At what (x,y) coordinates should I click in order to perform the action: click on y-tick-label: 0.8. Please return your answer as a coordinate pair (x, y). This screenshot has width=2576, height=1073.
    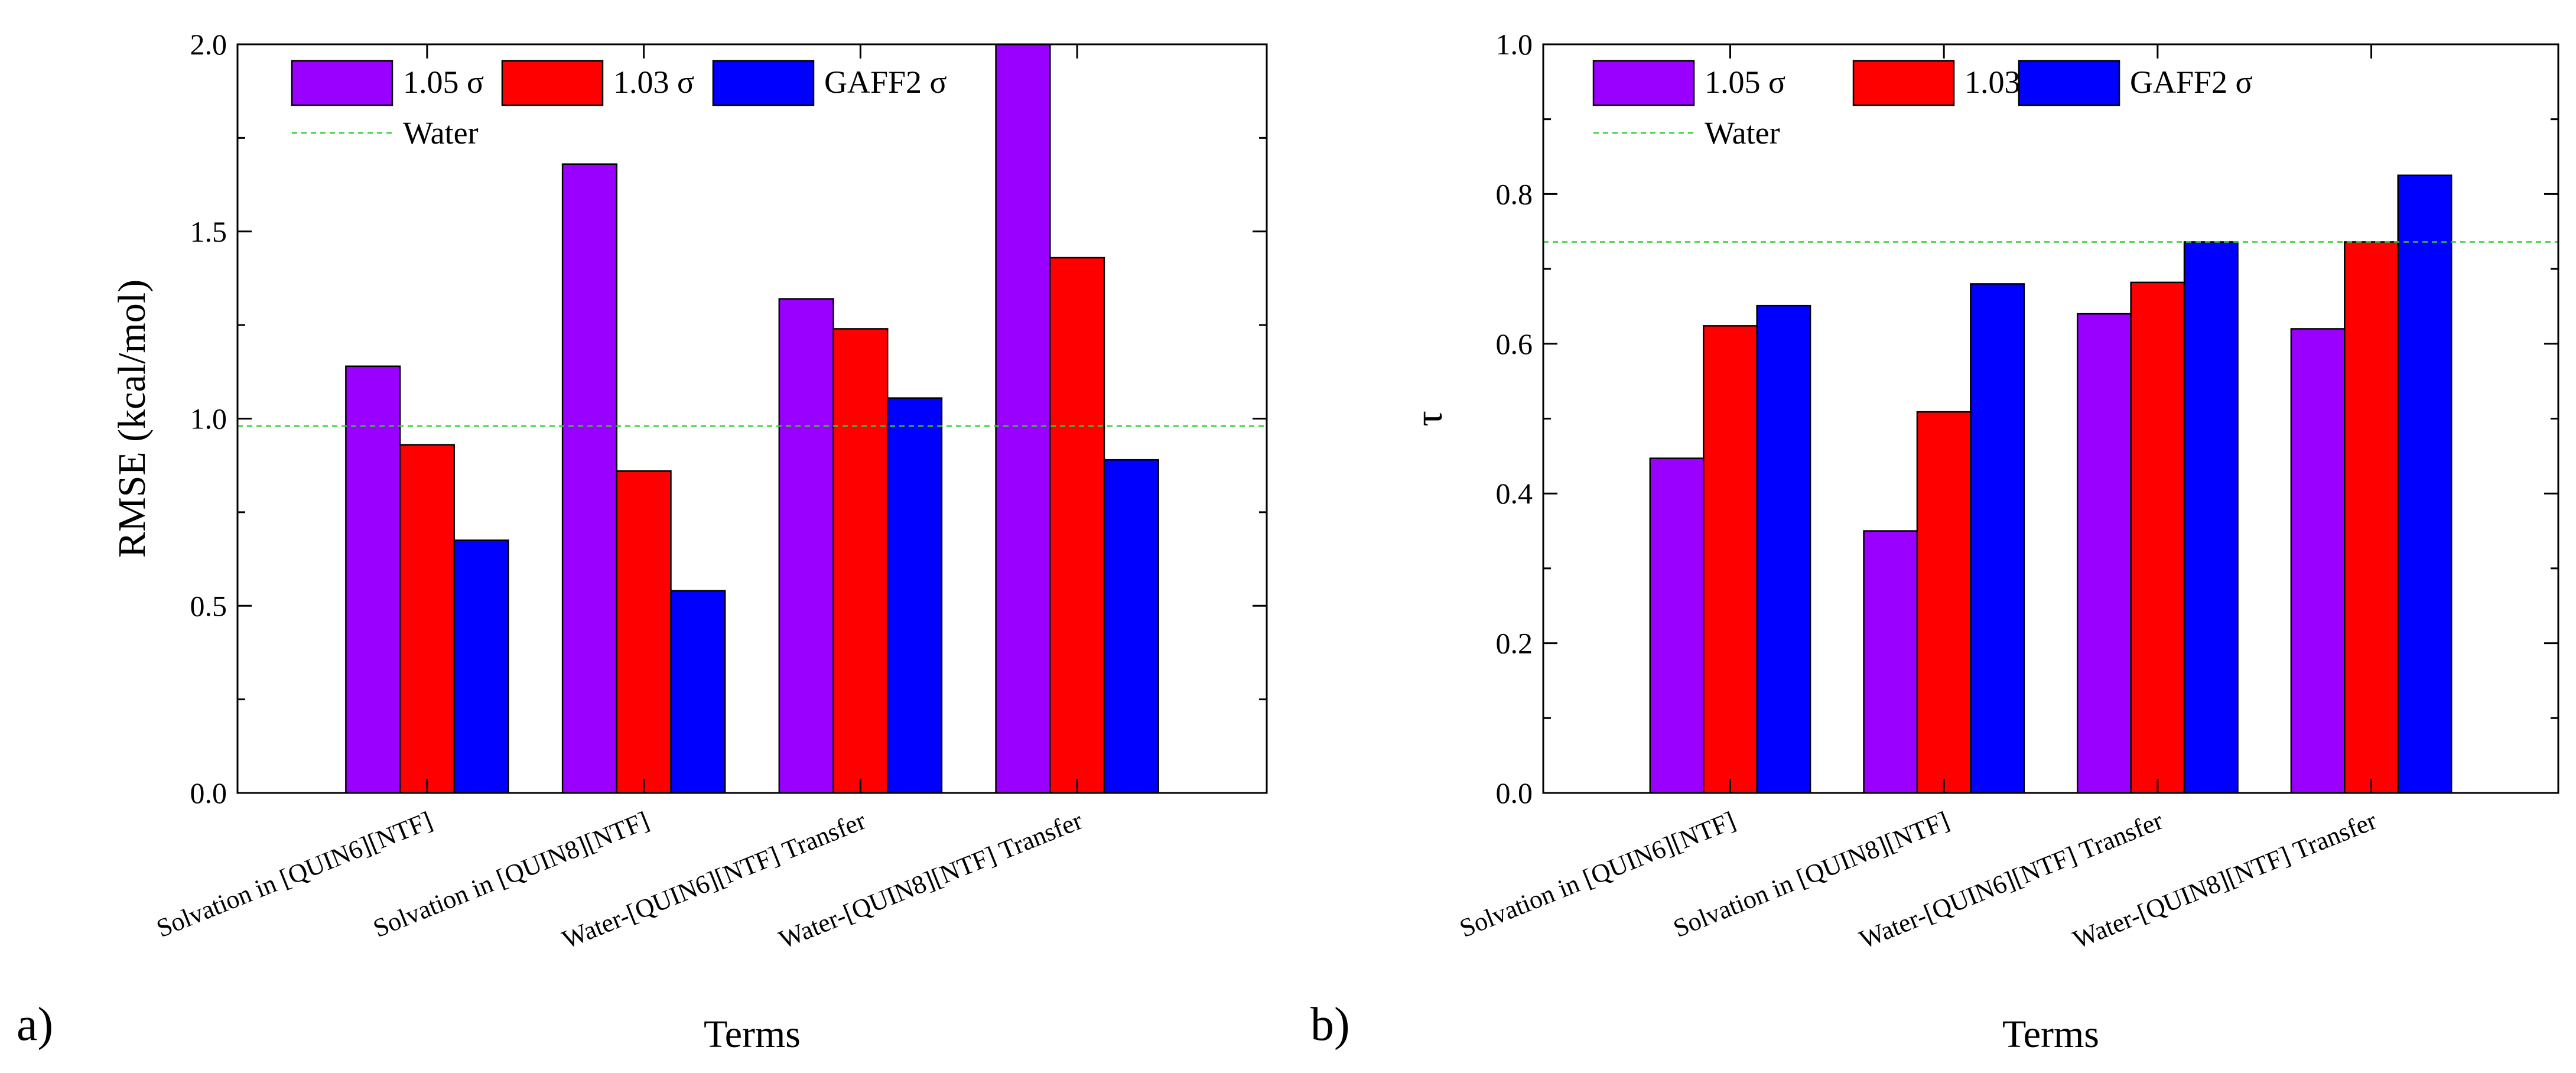
    Looking at the image, I should click on (1515, 193).